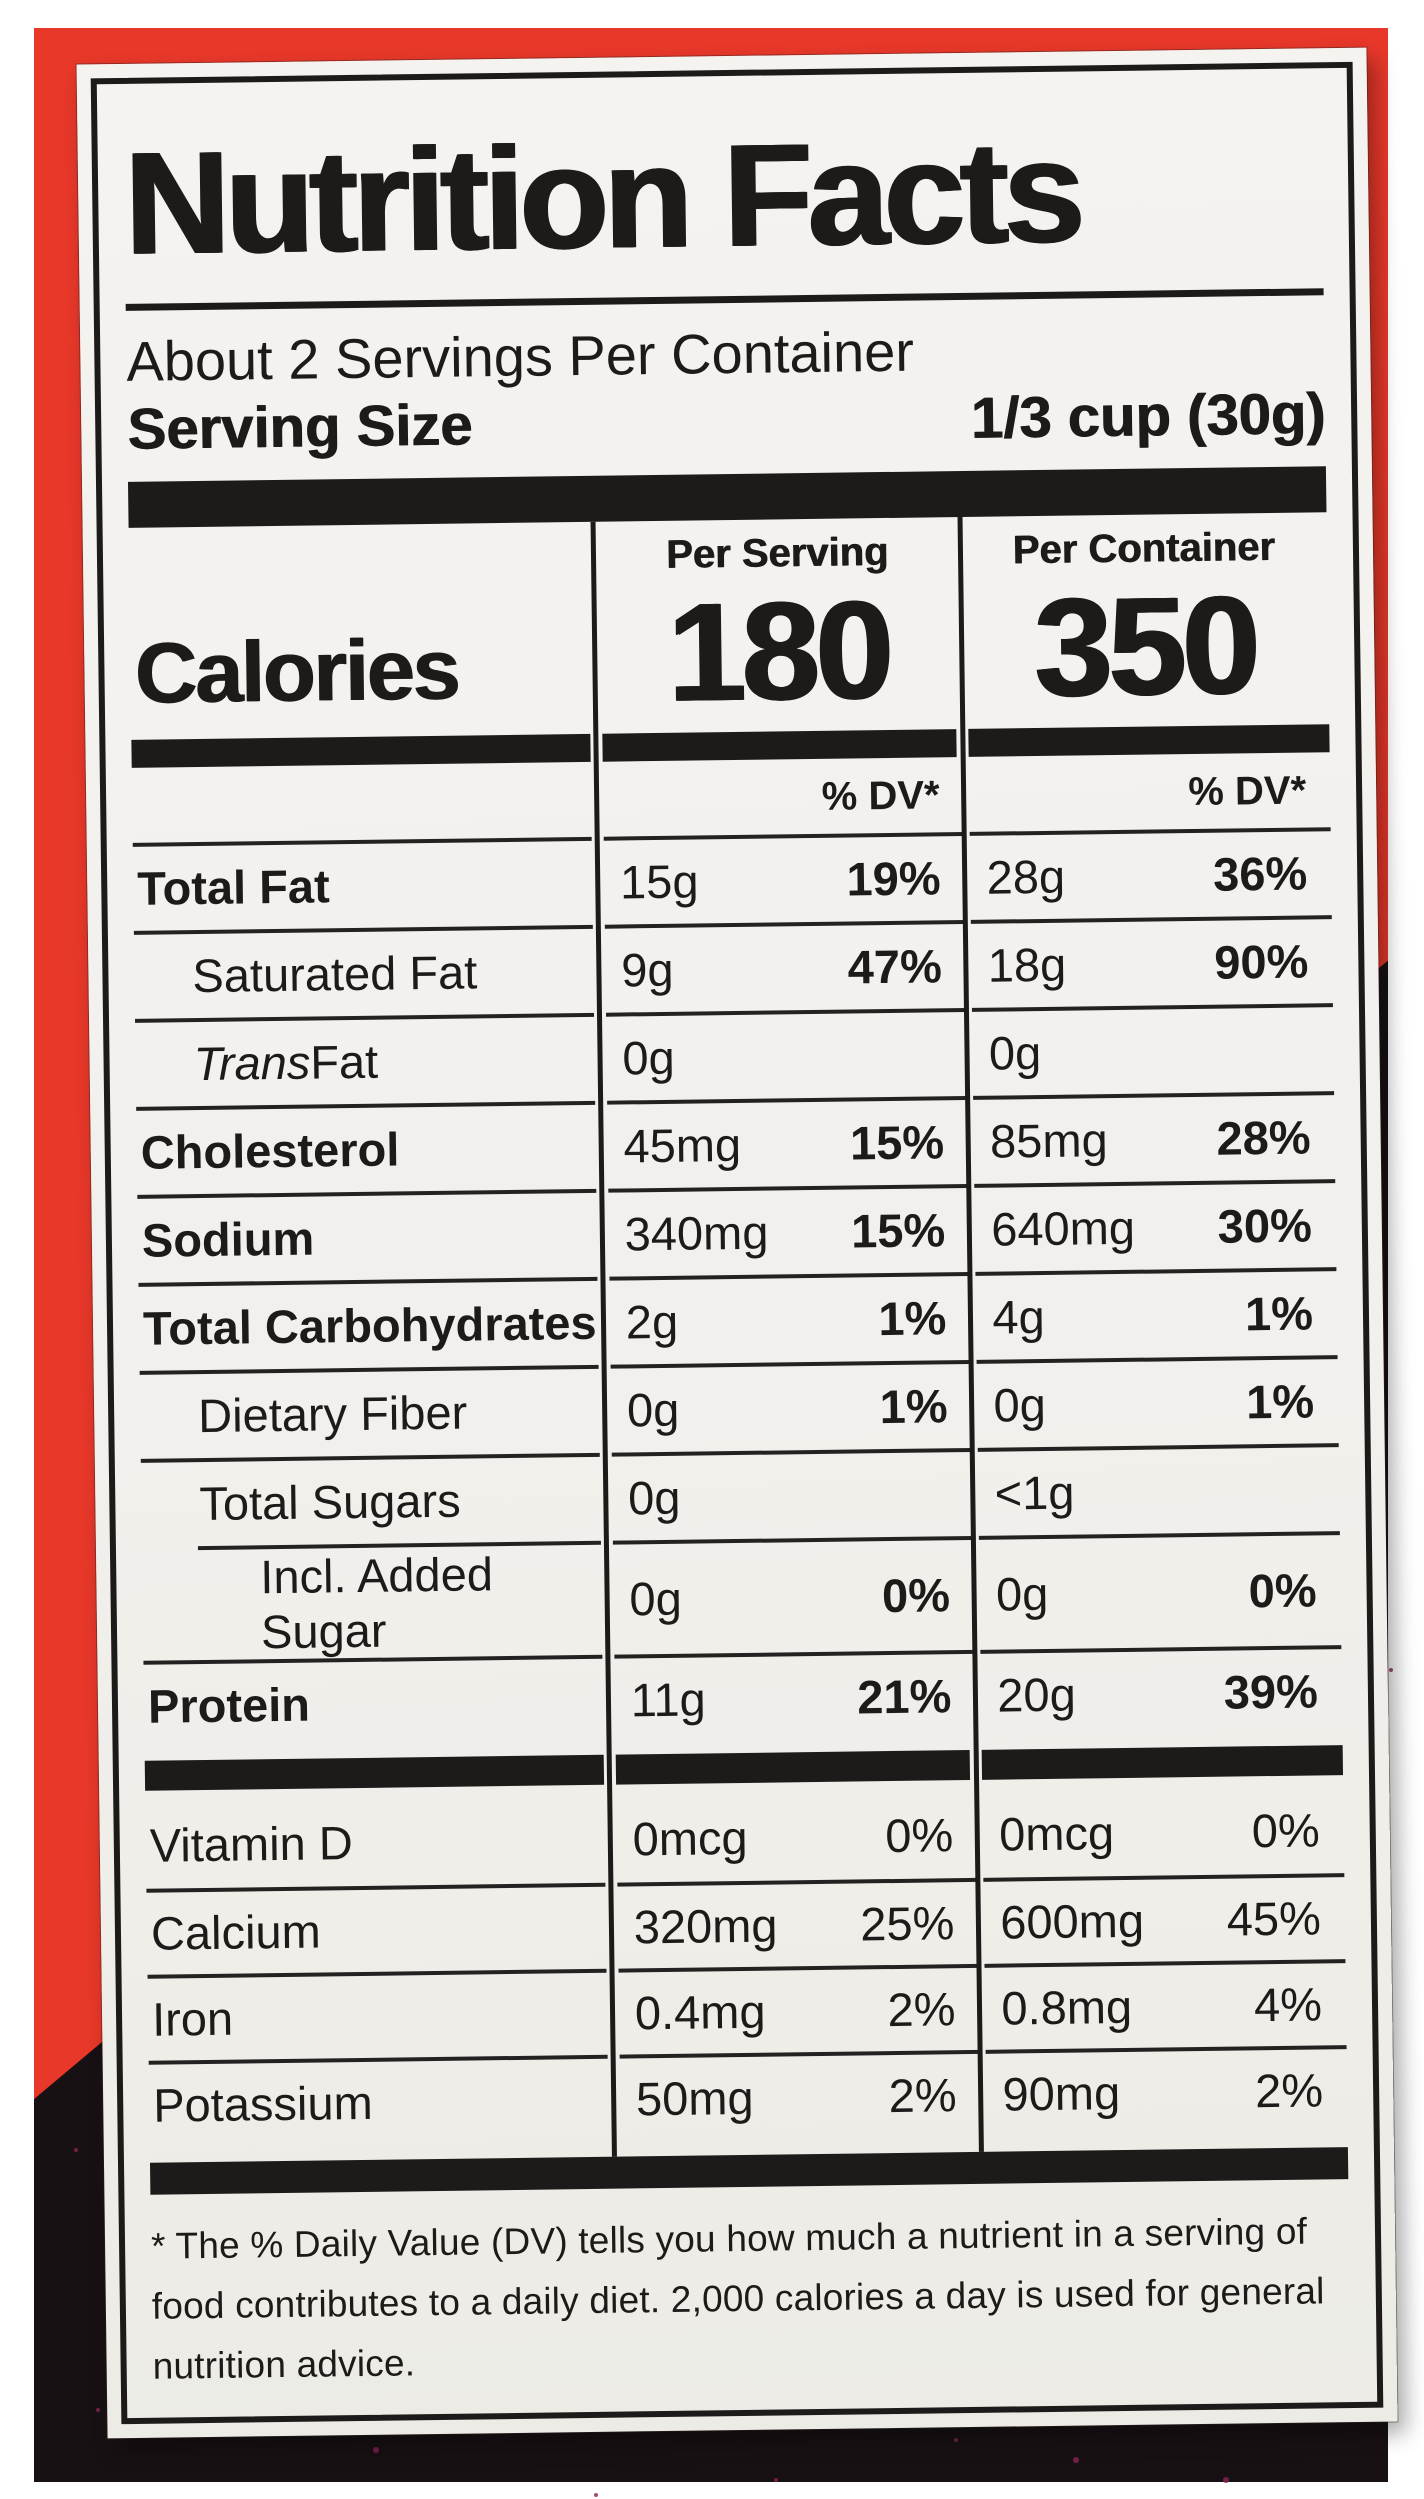  Describe the element at coordinates (1148, 416) in the screenshot. I see `serving-size-value: 1/3 cup (30g)` at that location.